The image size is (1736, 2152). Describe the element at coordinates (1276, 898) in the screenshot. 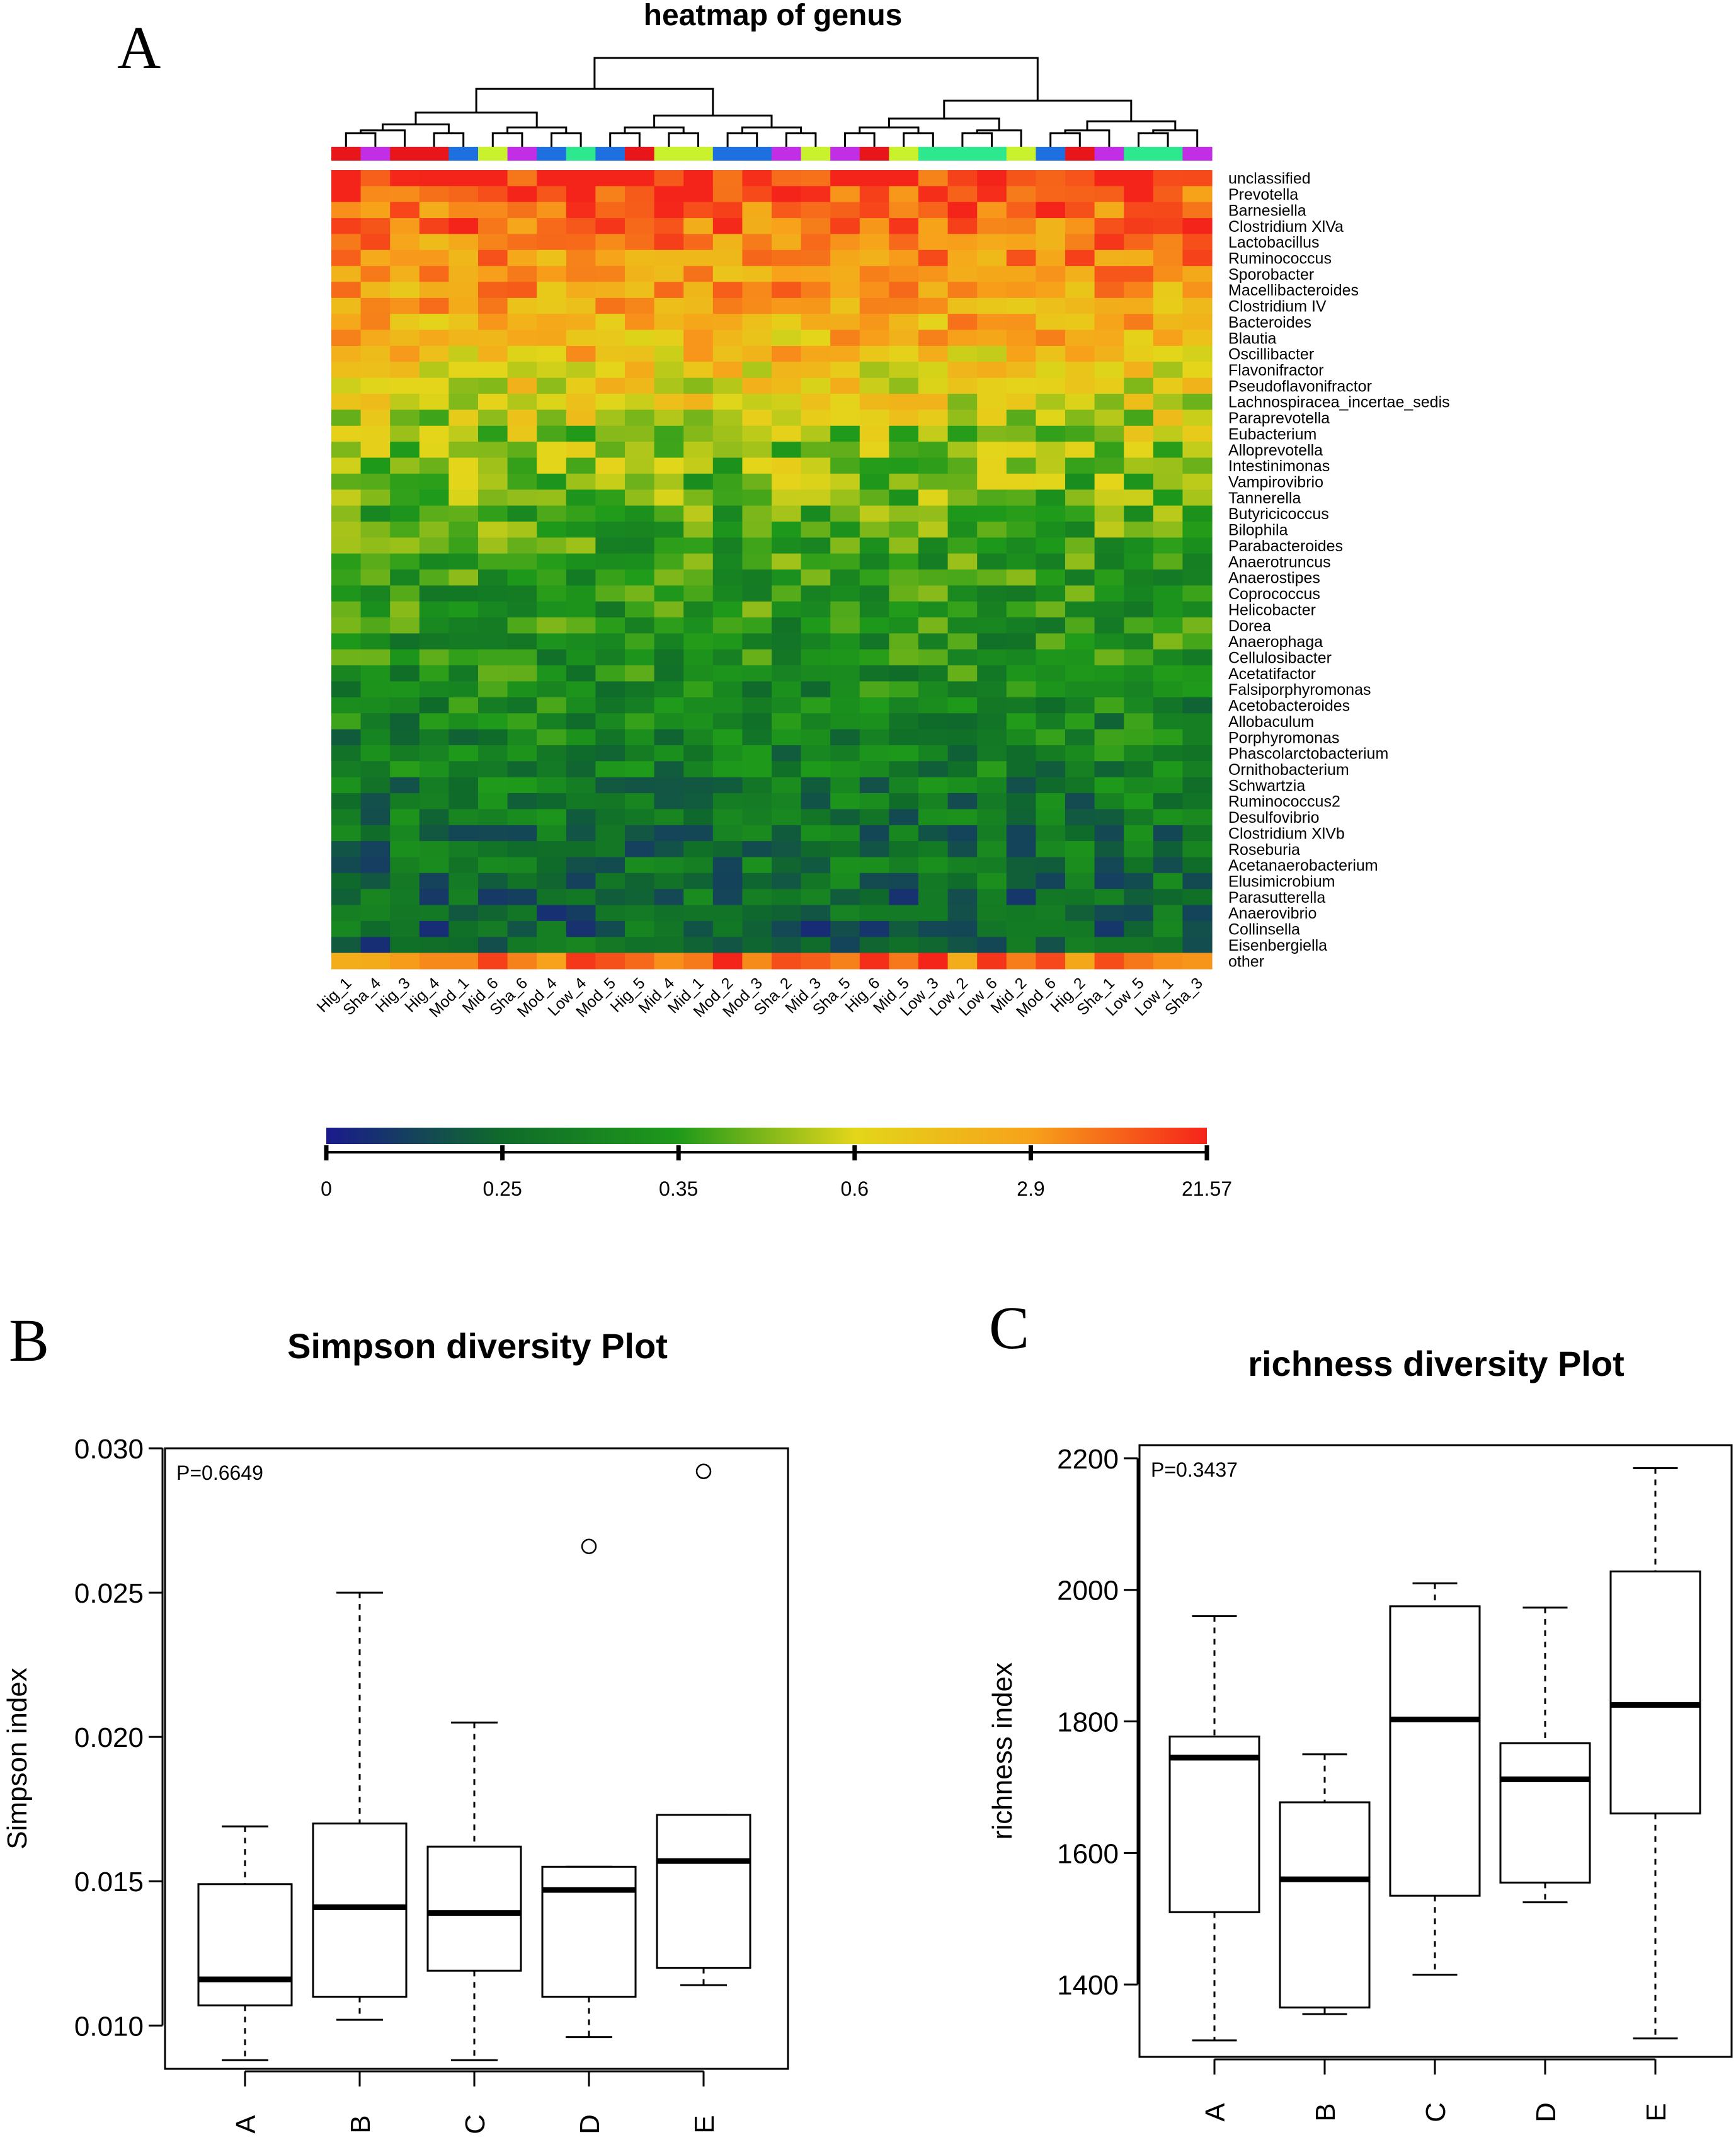

I see `genus-label: Parasutterella` at that location.